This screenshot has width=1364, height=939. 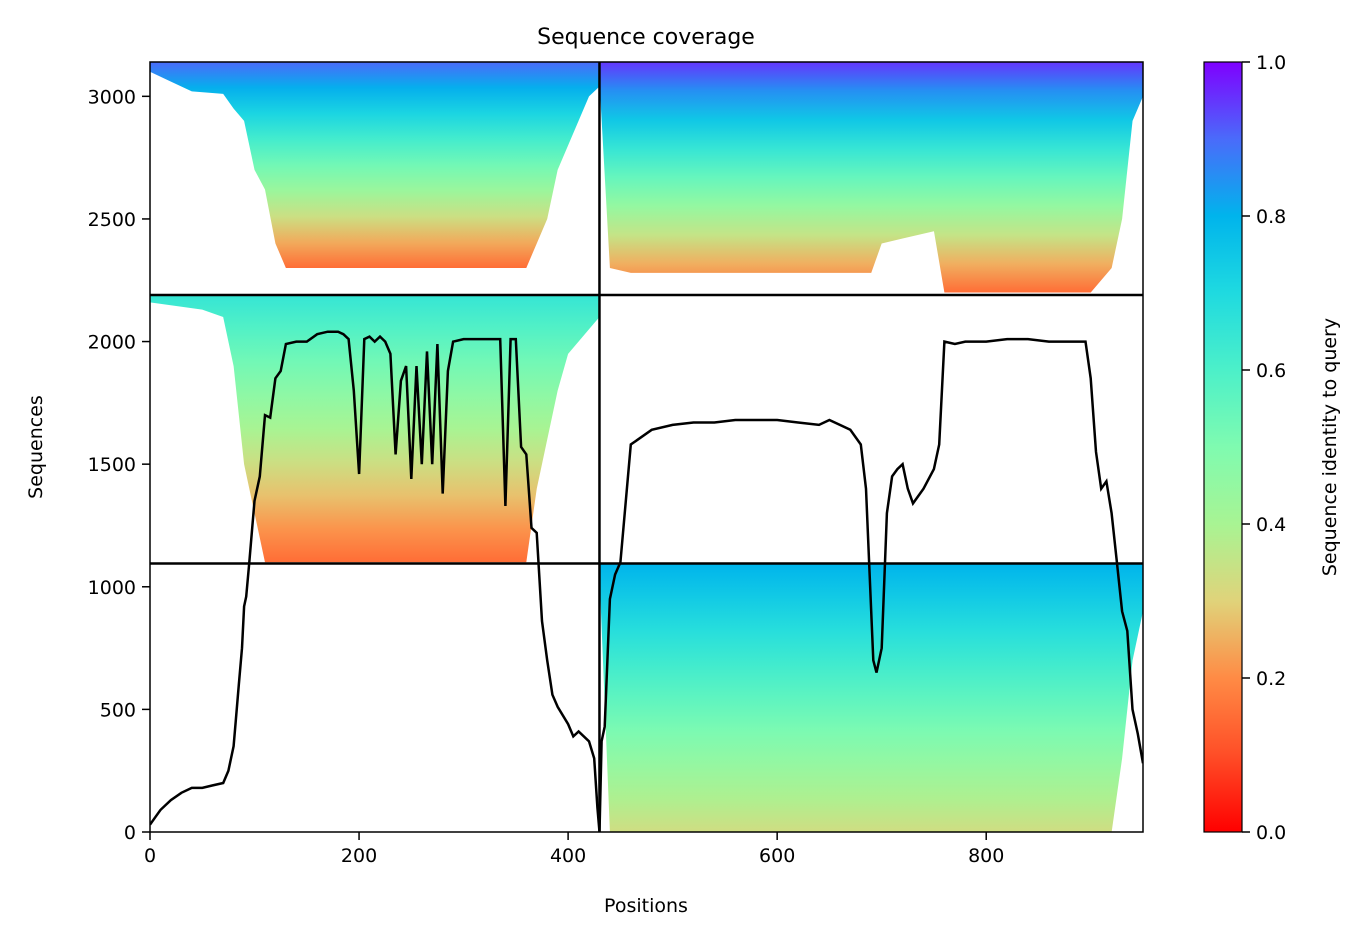 I want to click on colorbar-tick-label: 0.8, so click(x=1271, y=217).